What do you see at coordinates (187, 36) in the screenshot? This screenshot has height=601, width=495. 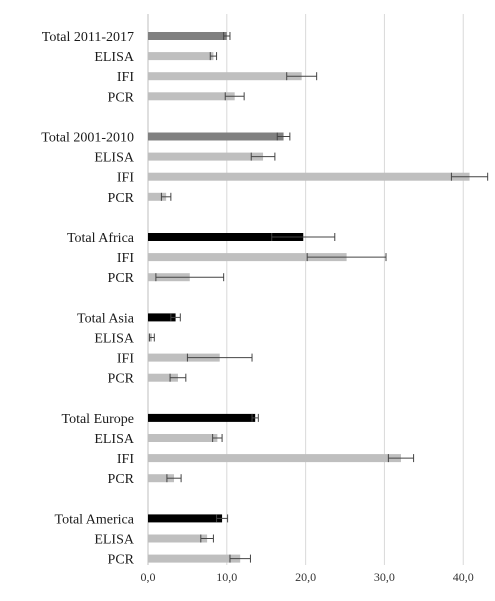 I see `bar-total-2011-2017` at bounding box center [187, 36].